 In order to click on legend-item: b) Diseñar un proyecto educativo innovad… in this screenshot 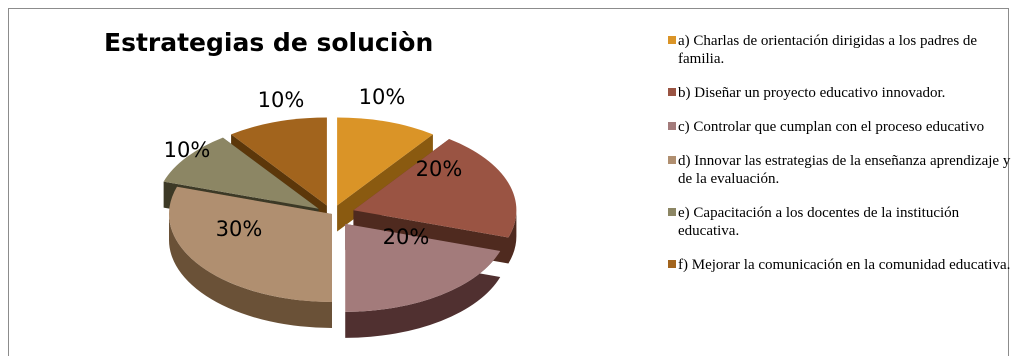, I will do `click(840, 93)`.